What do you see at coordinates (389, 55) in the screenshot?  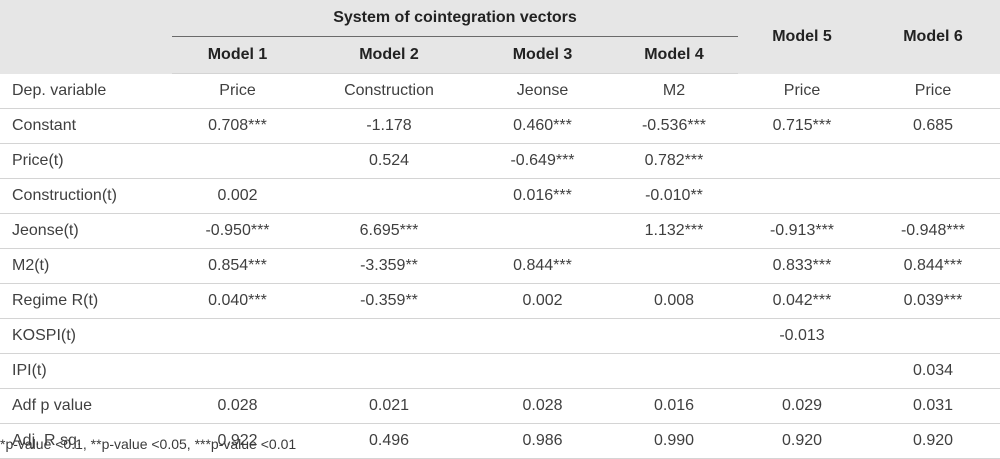 I see `header-model-2: Model 2` at bounding box center [389, 55].